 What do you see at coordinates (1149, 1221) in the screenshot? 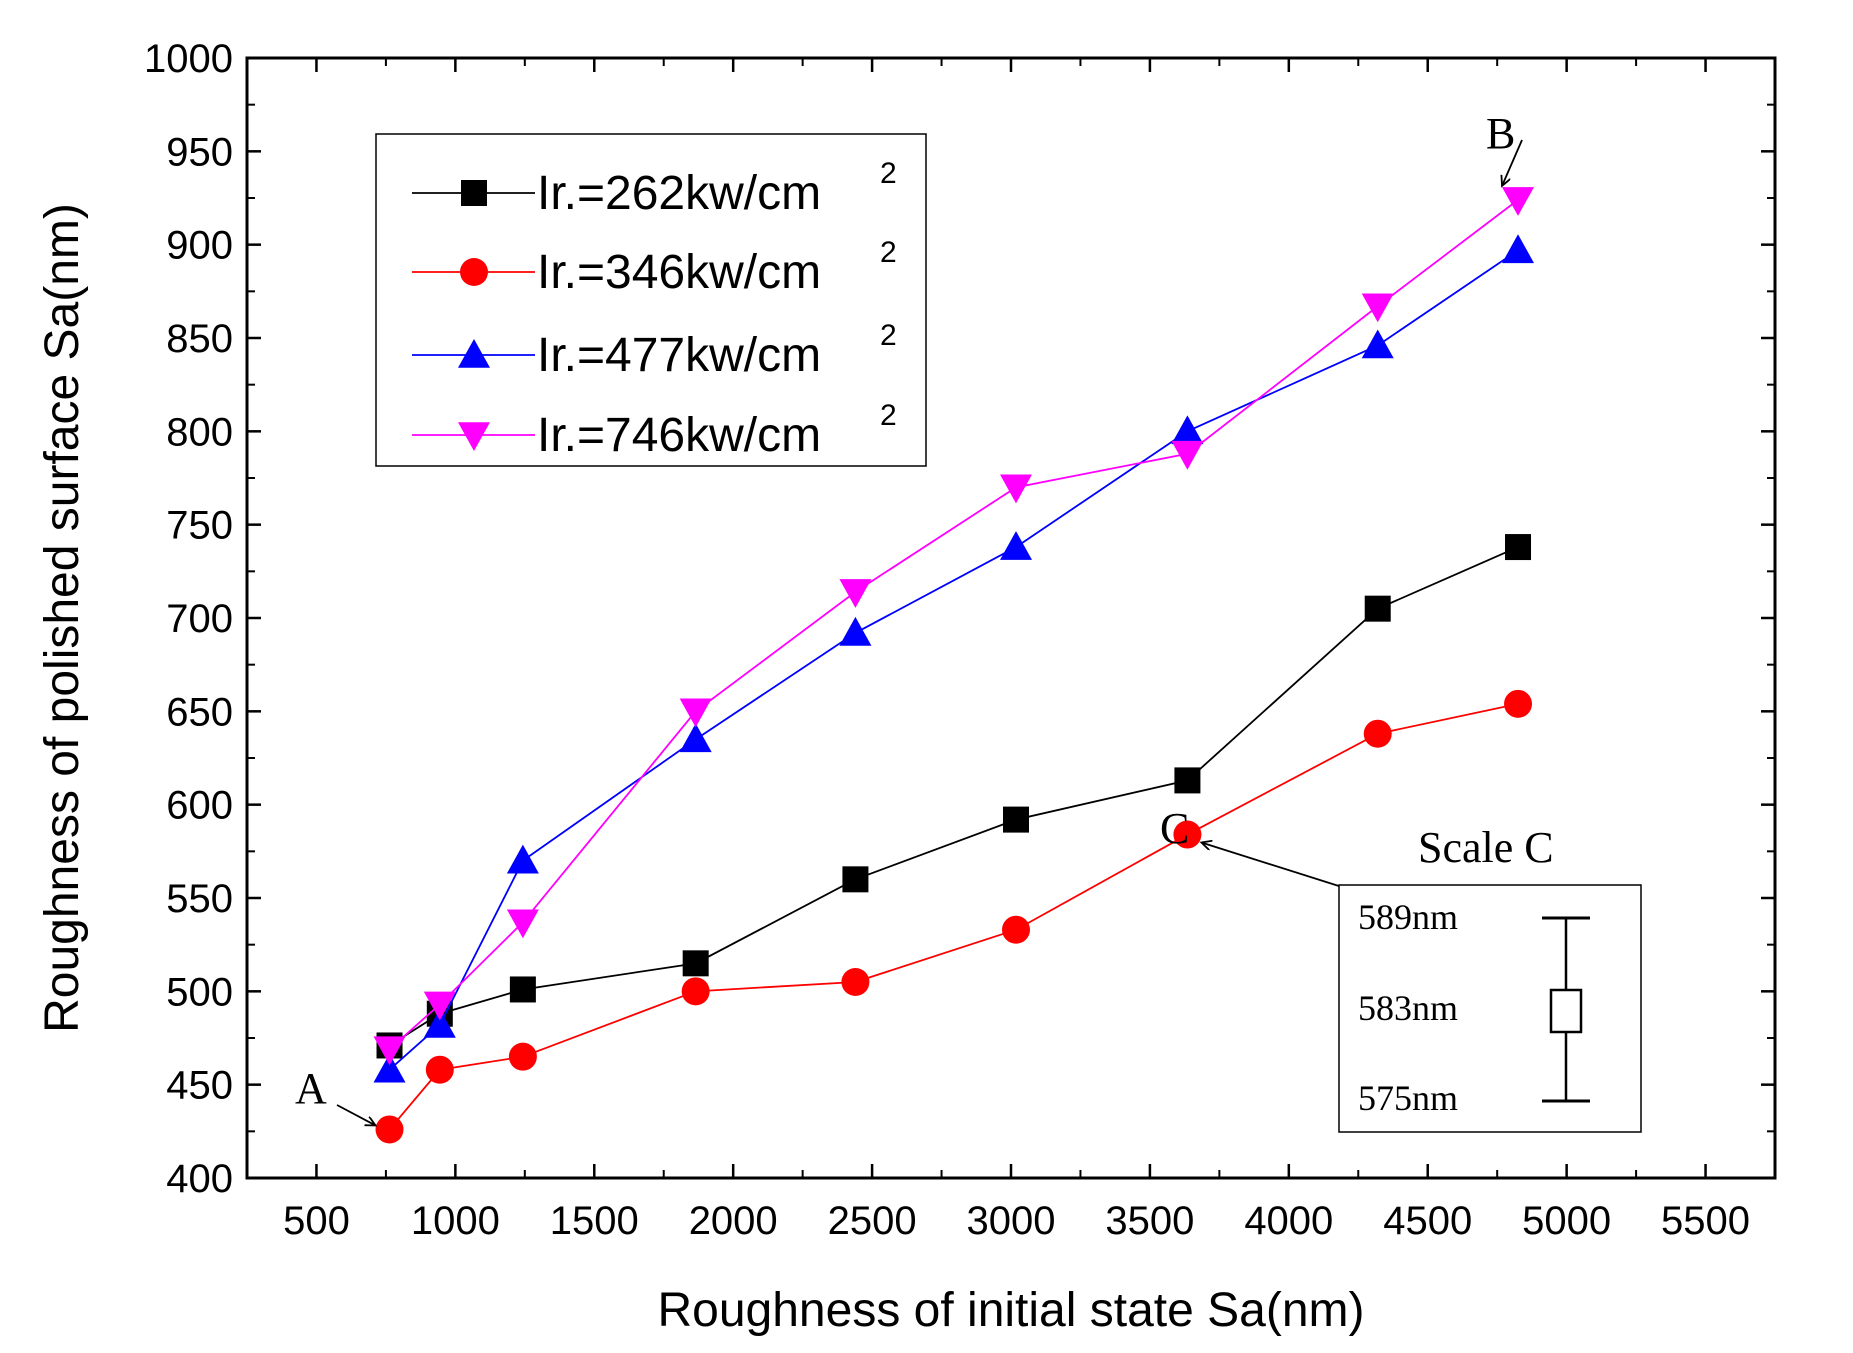
I see `x-tick-label: 3500` at bounding box center [1149, 1221].